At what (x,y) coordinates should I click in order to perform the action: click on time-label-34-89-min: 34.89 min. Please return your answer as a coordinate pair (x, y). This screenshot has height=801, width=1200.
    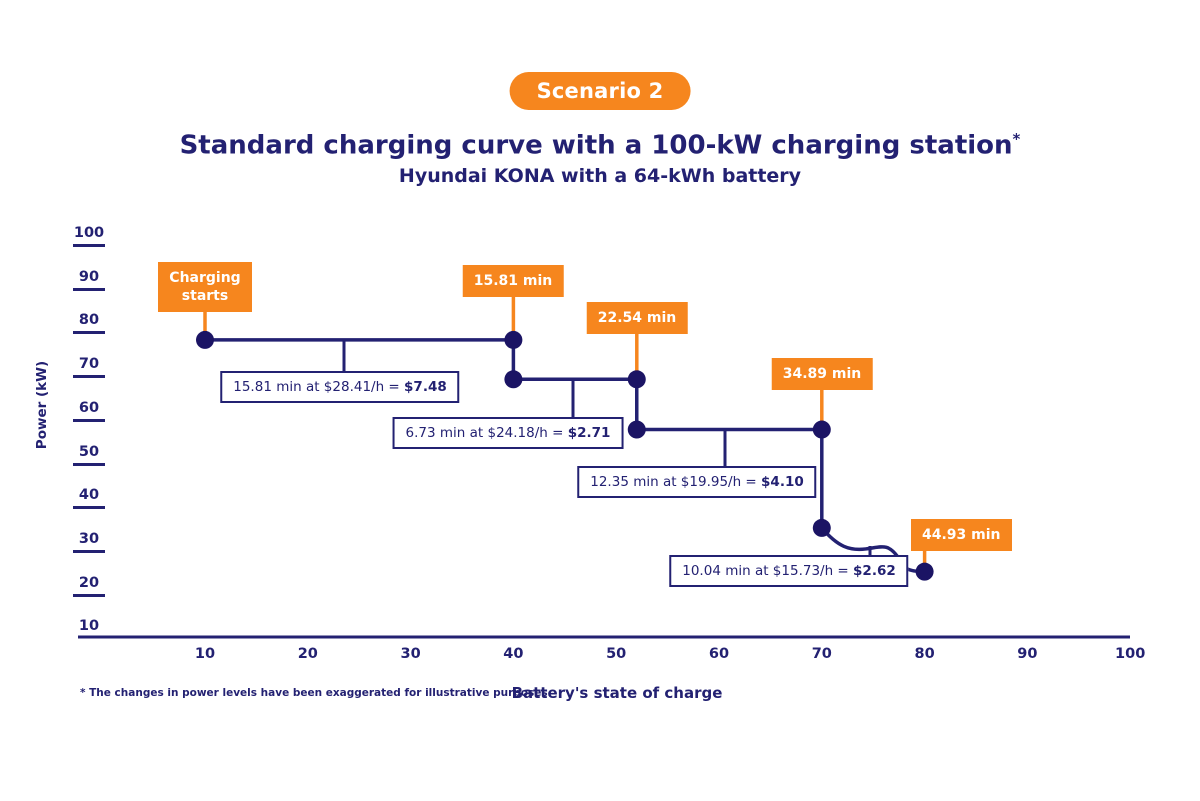
    Looking at the image, I should click on (822, 374).